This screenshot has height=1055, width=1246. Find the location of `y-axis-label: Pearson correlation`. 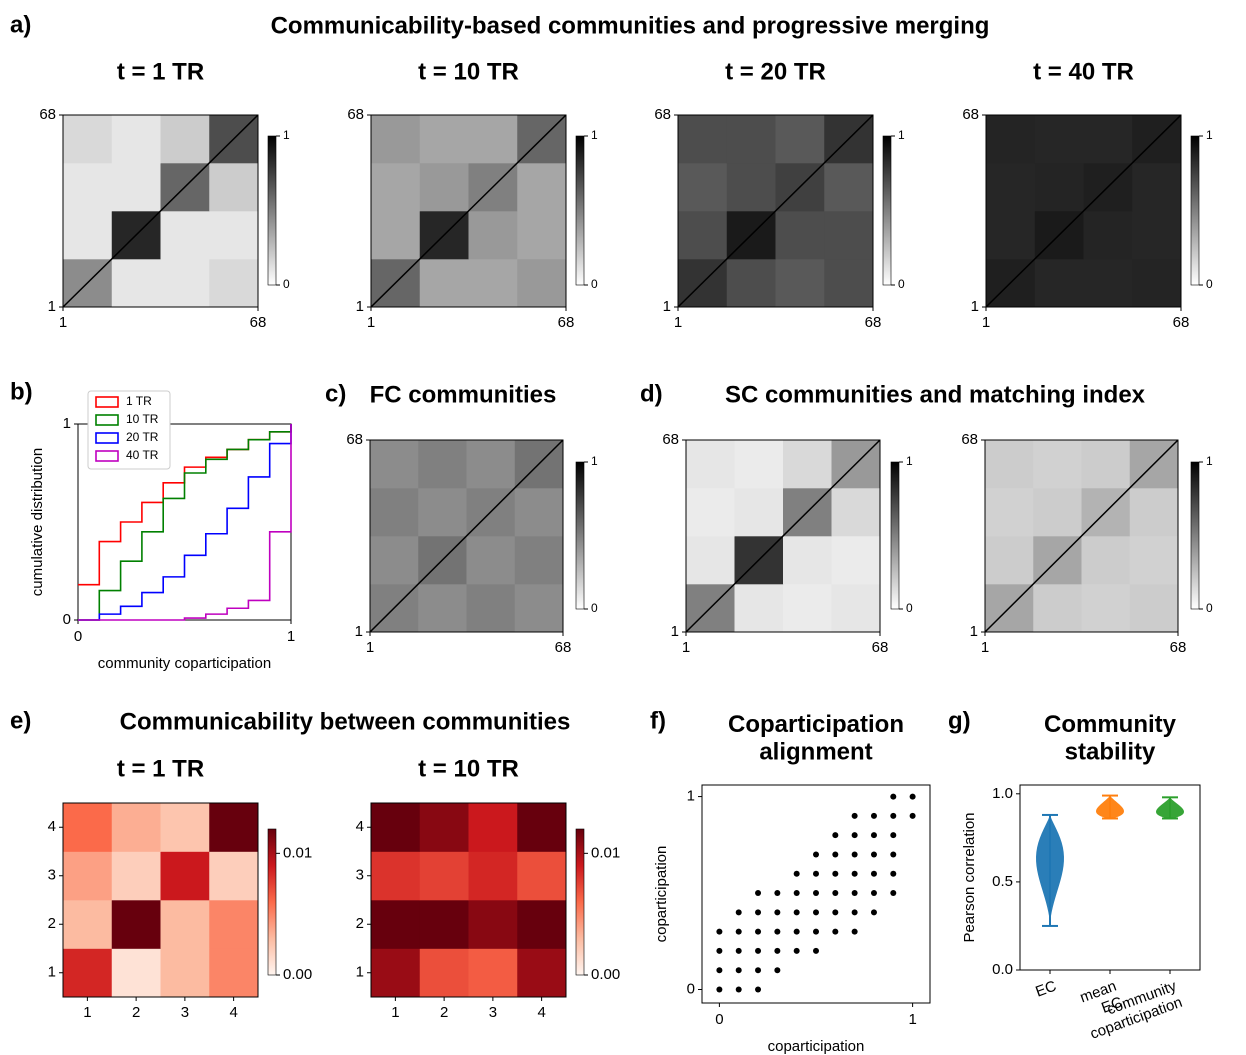

y-axis-label: Pearson correlation is located at coordinates (969, 877).